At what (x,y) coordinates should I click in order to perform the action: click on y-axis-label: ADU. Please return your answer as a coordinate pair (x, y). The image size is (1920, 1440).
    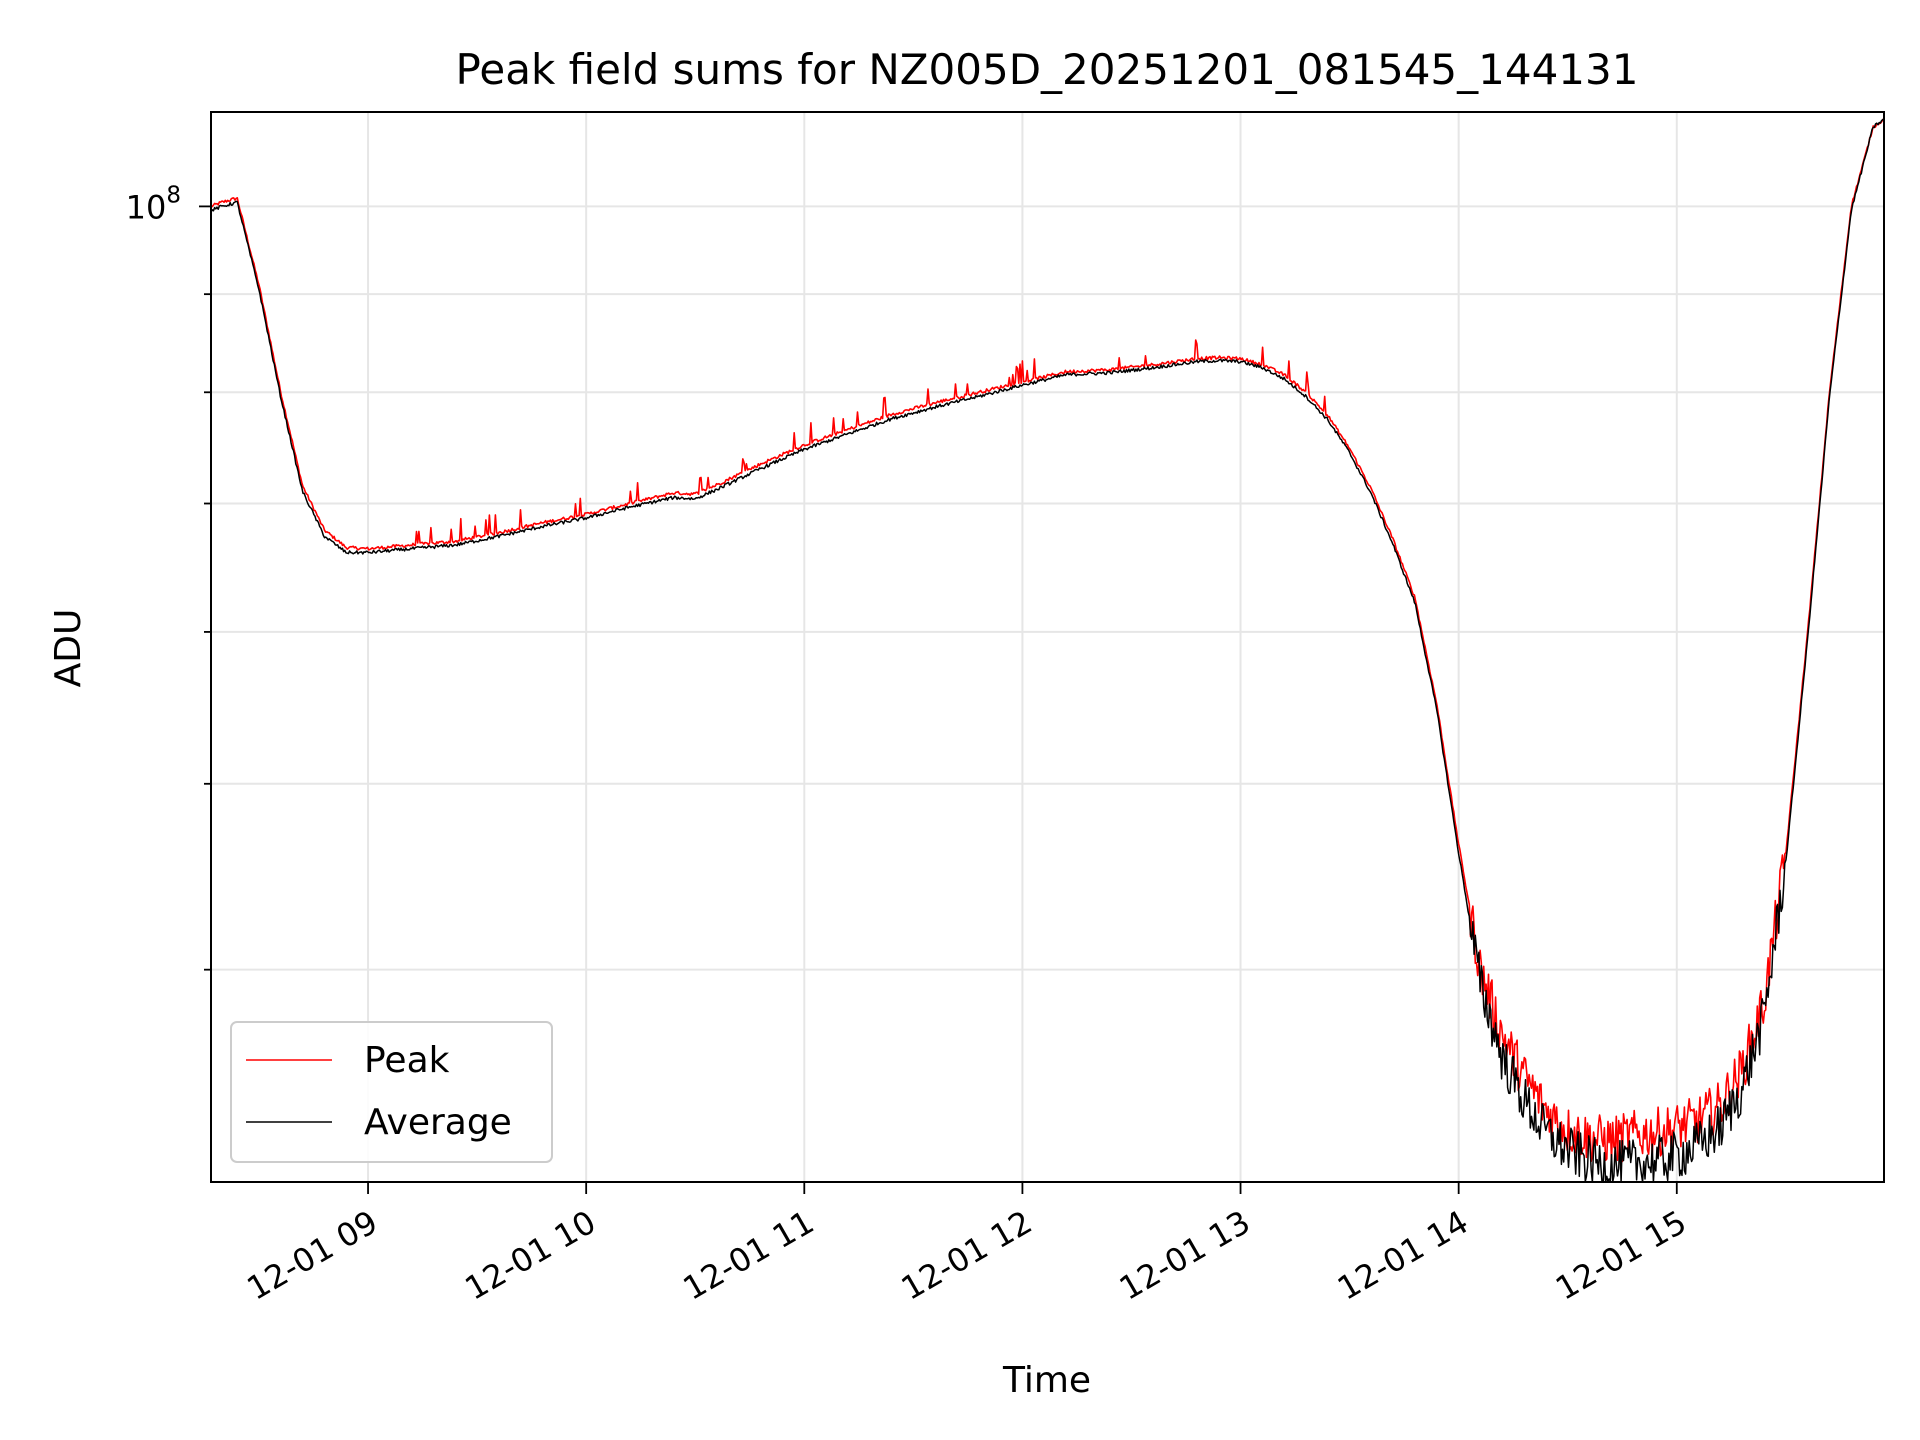
    Looking at the image, I should click on (68, 648).